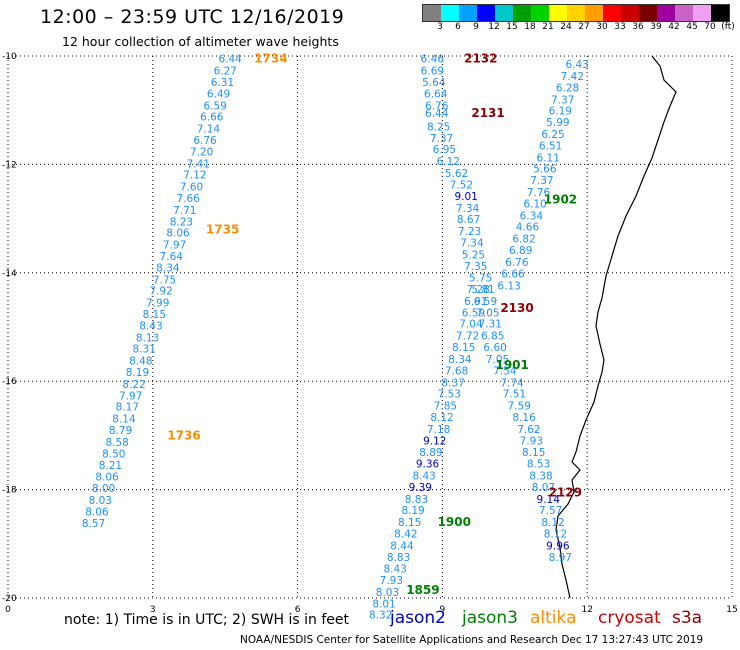  I want to click on wave-height-value: 8.57, so click(93, 524).